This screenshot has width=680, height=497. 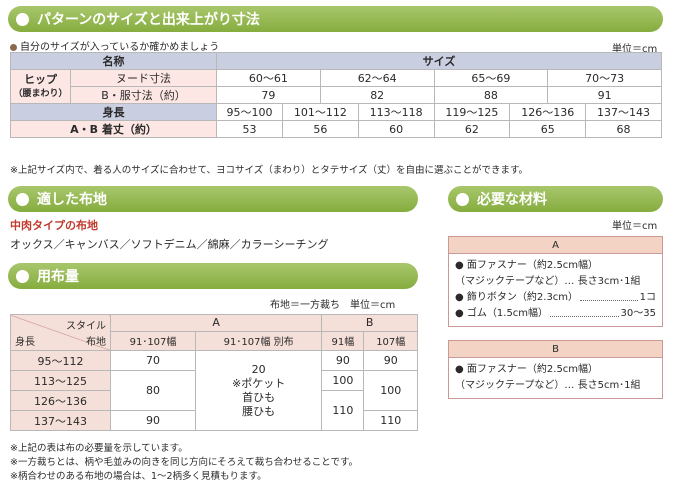 What do you see at coordinates (40, 86) in the screenshot?
I see `hip-label: ヒップ （腰まわり）` at bounding box center [40, 86].